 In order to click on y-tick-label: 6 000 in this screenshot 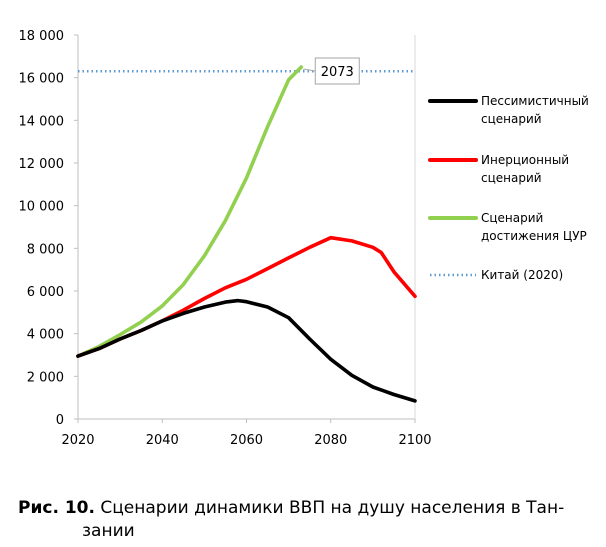, I will do `click(45, 292)`.